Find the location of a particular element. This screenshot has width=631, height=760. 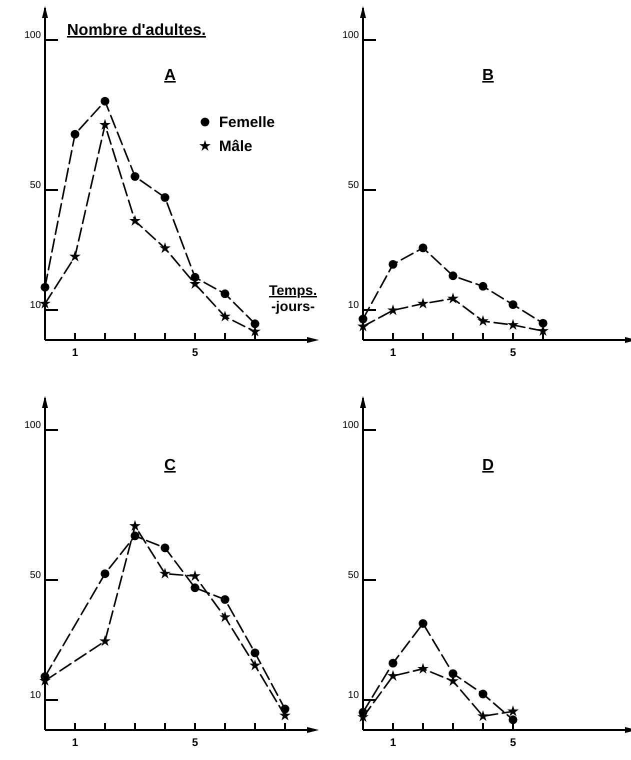

text: B is located at coordinates (488, 75).